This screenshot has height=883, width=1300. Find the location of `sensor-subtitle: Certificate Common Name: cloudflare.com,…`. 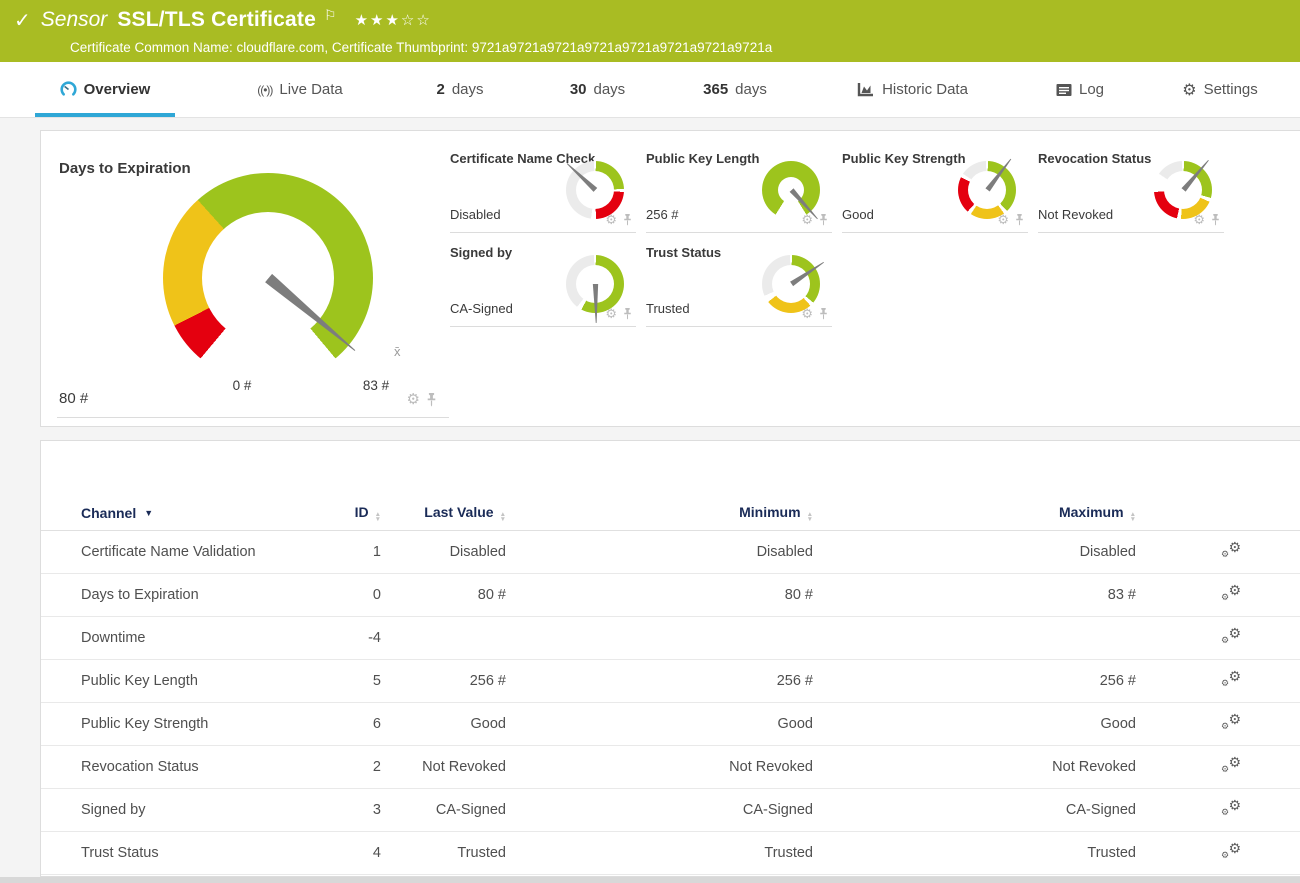

sensor-subtitle: Certificate Common Name: cloudflare.com,… is located at coordinates (421, 47).